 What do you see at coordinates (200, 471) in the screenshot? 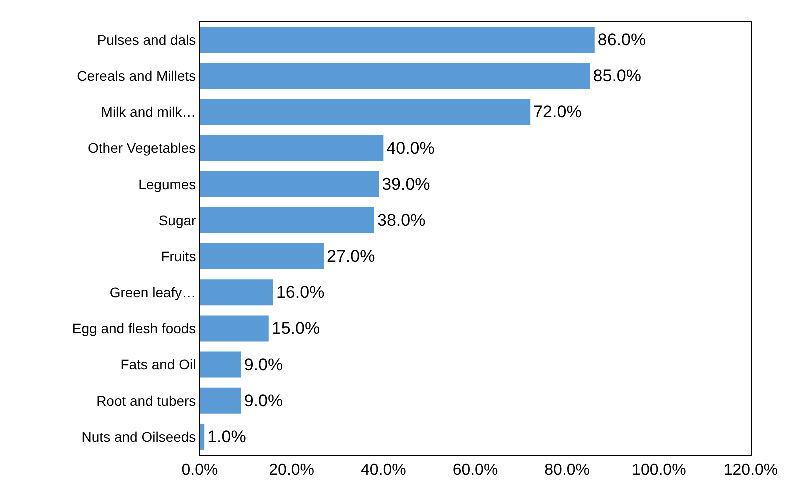
I see `x-tick-label: 0.0%` at bounding box center [200, 471].